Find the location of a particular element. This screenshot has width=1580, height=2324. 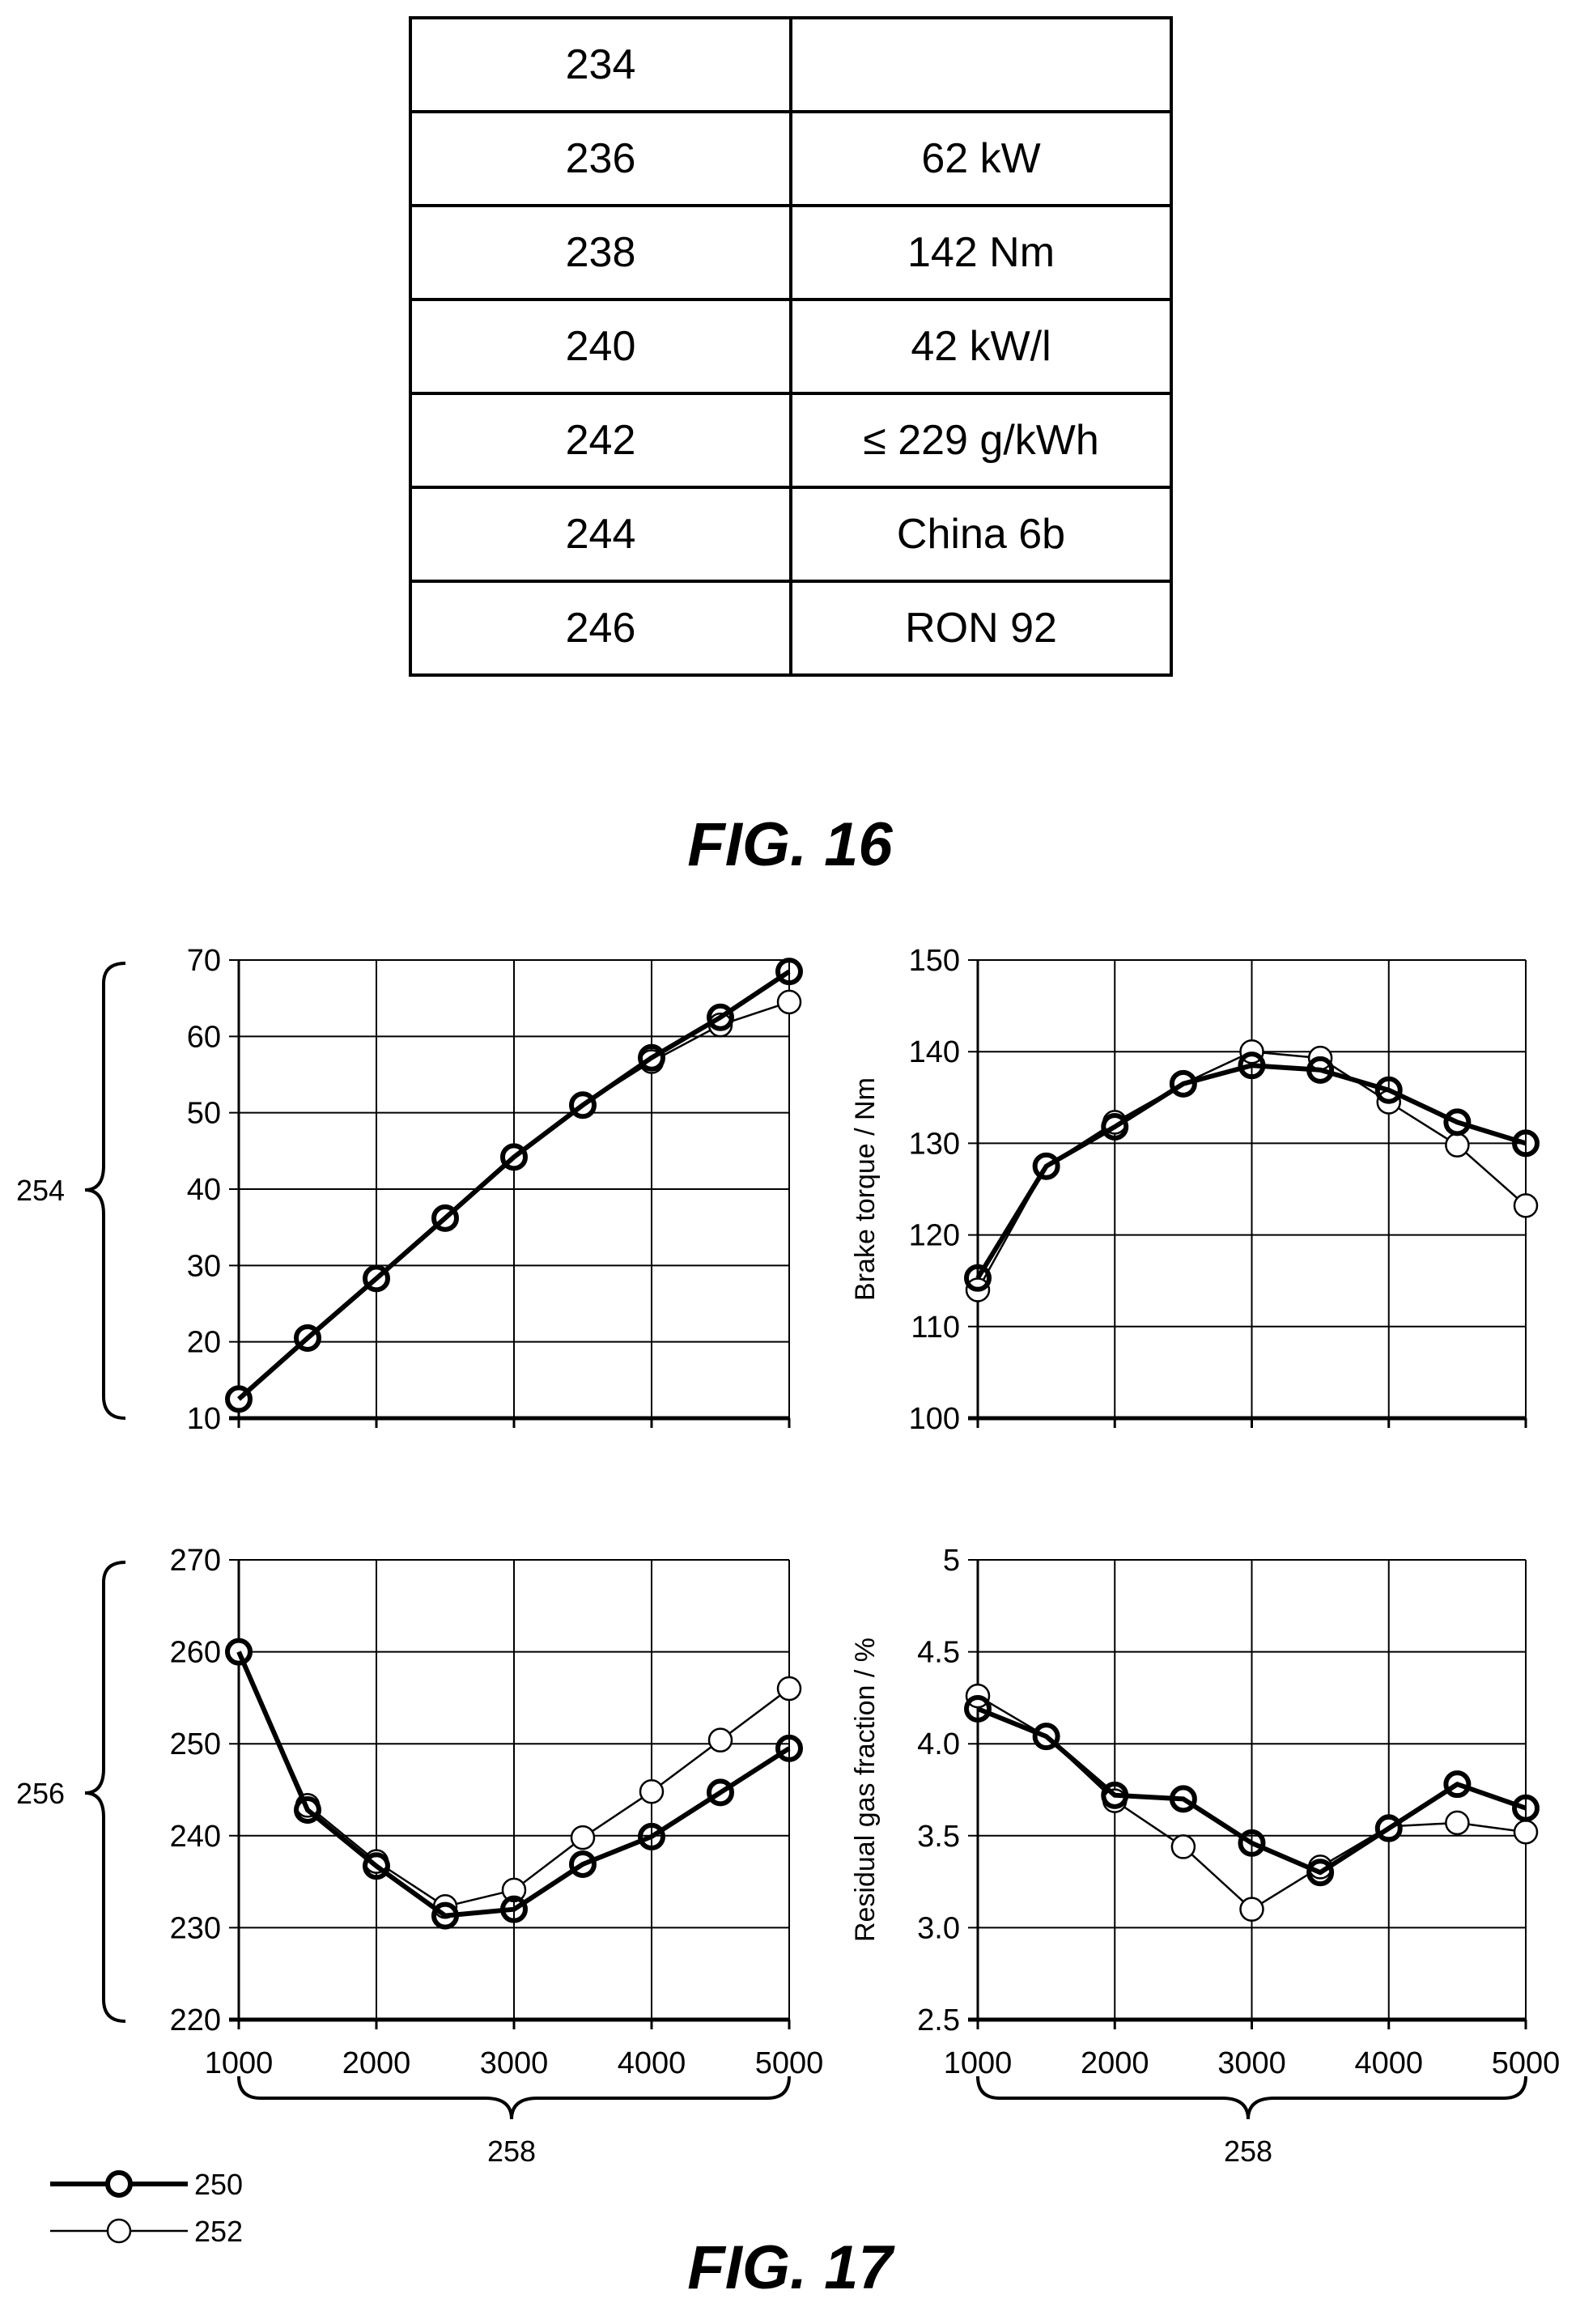

legend-label-250: 250 is located at coordinates (219, 2184).